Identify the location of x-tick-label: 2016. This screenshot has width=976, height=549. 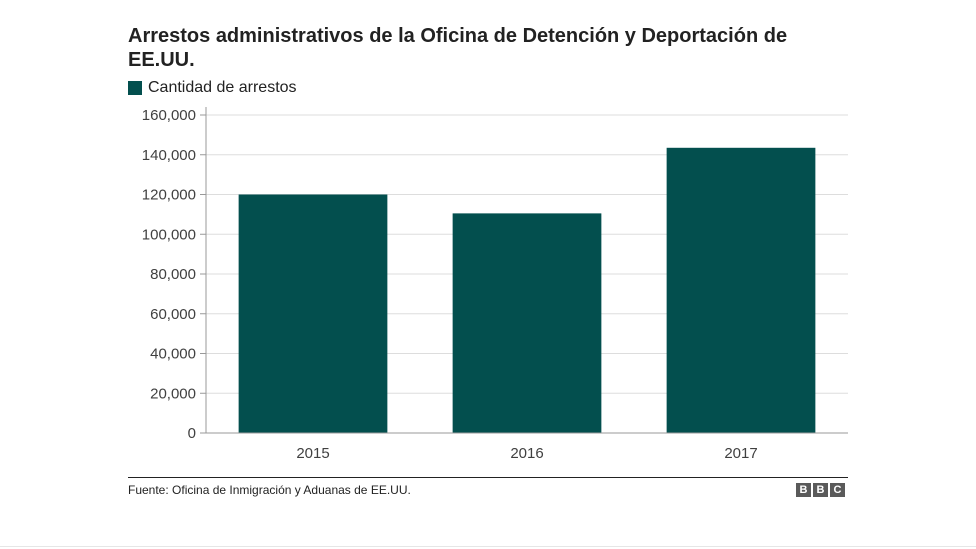
(526, 453).